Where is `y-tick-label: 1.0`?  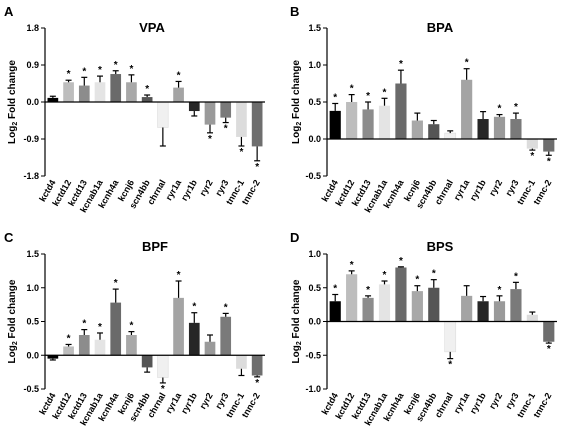
y-tick-label: 1.0 is located at coordinates (314, 254).